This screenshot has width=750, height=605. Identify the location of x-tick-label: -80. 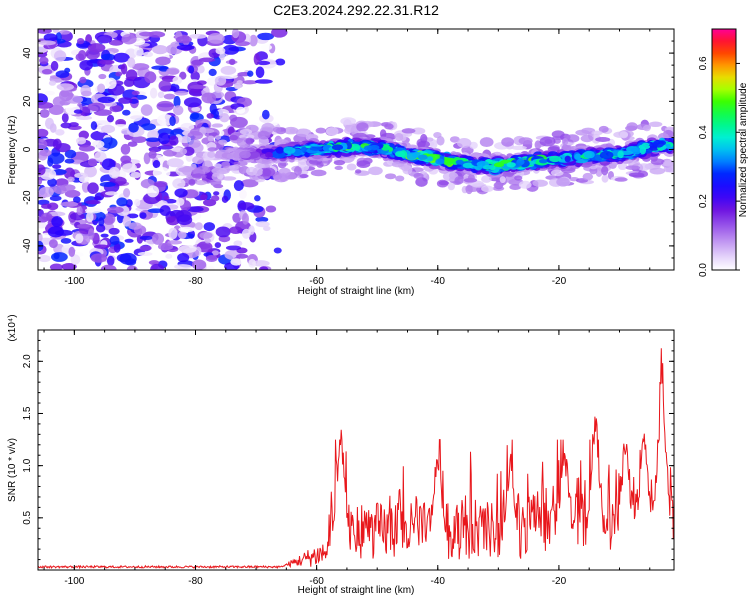
(195, 281).